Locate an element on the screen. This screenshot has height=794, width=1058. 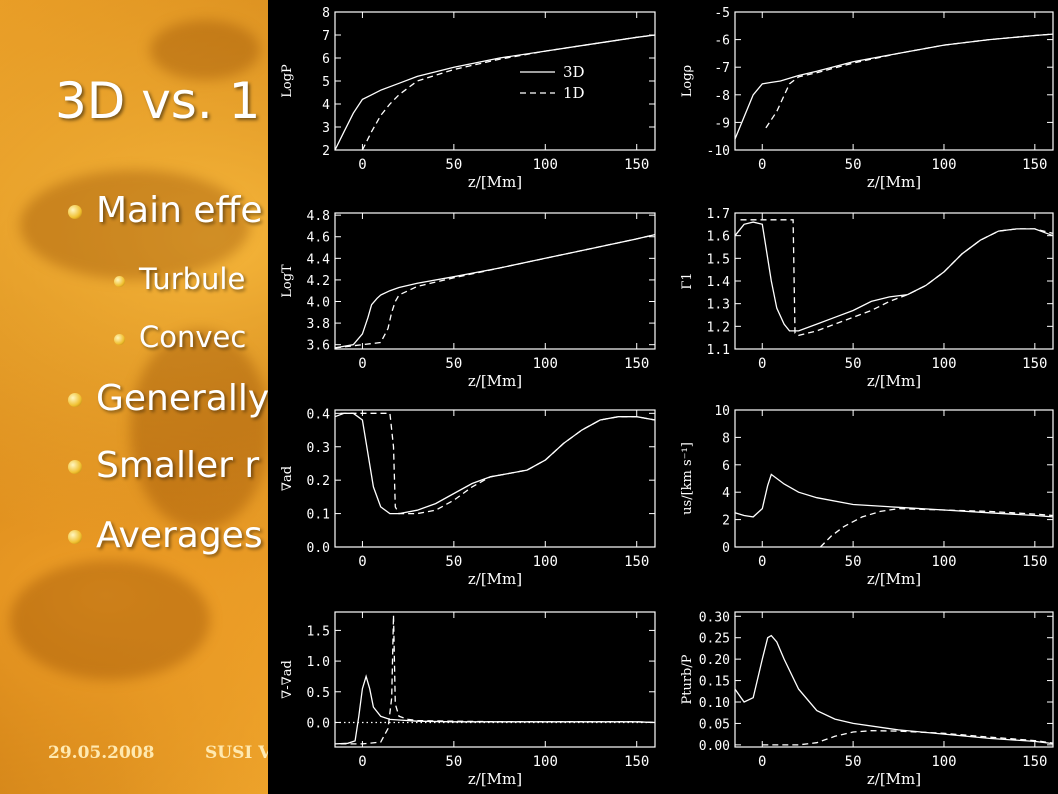
bullet-item: Averages is located at coordinates (165, 535).